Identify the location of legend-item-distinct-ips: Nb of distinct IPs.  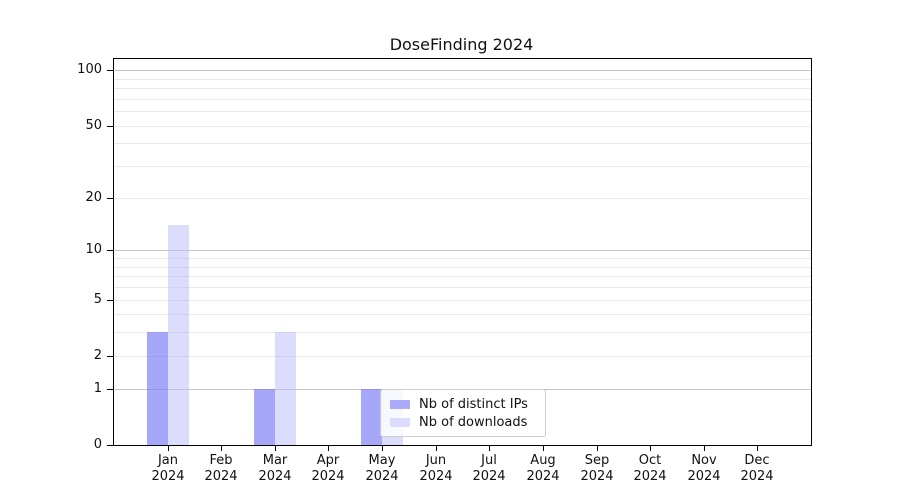
(463, 404).